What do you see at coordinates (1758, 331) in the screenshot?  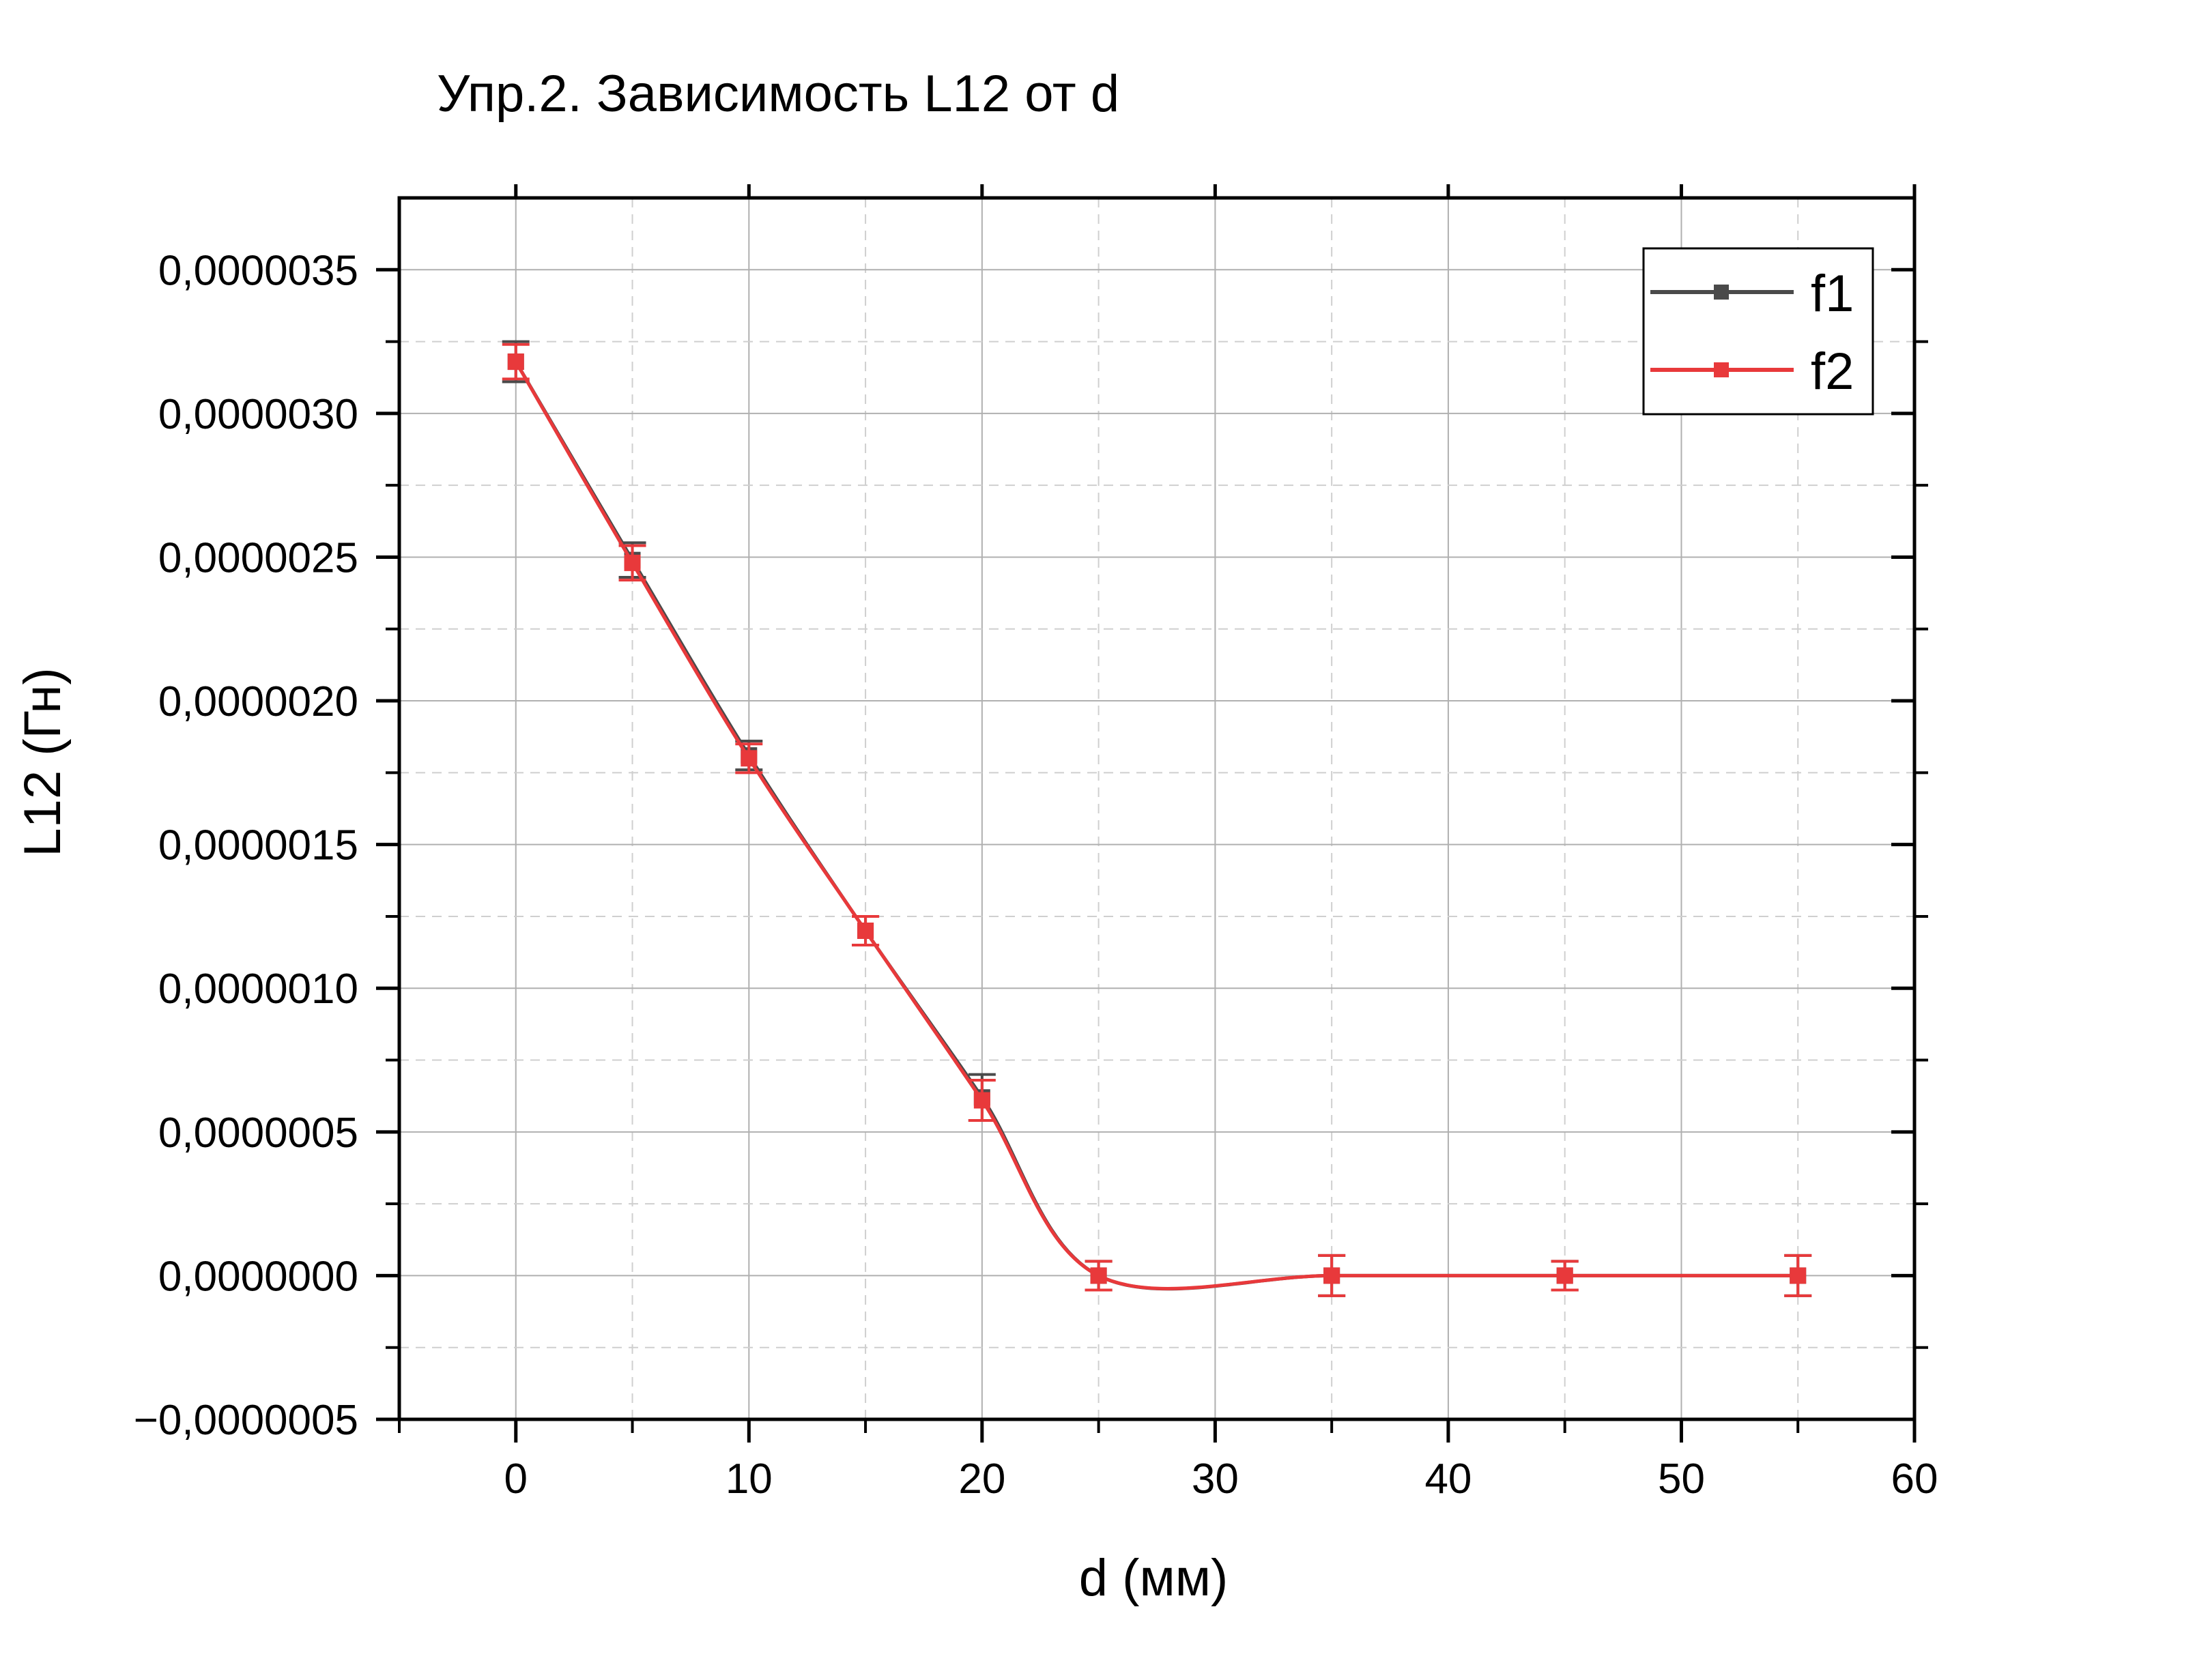 I see `legend-box` at bounding box center [1758, 331].